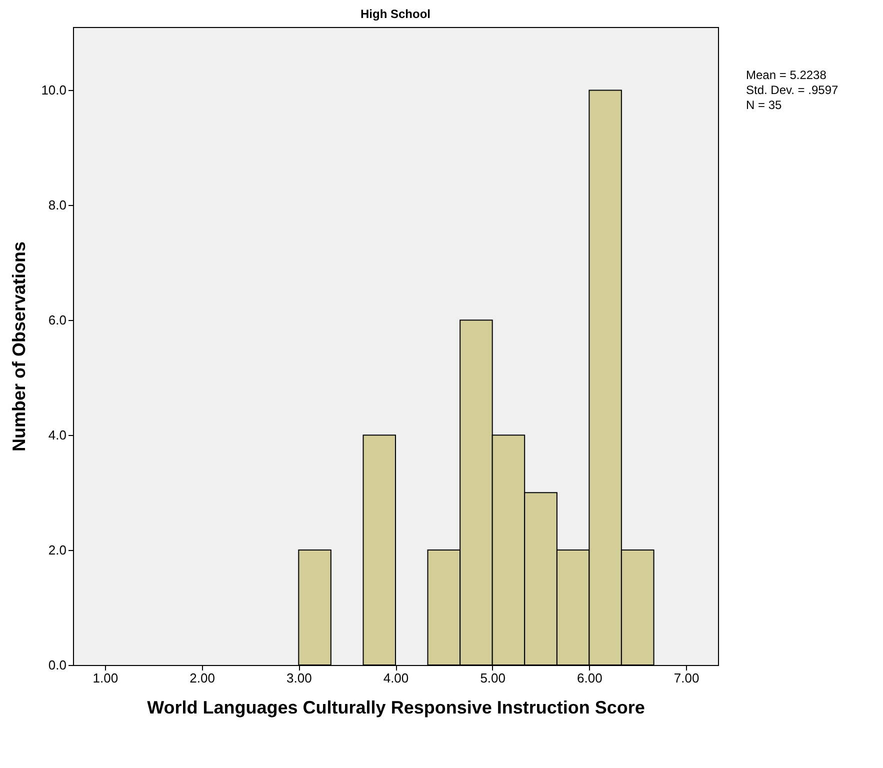  What do you see at coordinates (395, 14) in the screenshot?
I see `chart-title: High School` at bounding box center [395, 14].